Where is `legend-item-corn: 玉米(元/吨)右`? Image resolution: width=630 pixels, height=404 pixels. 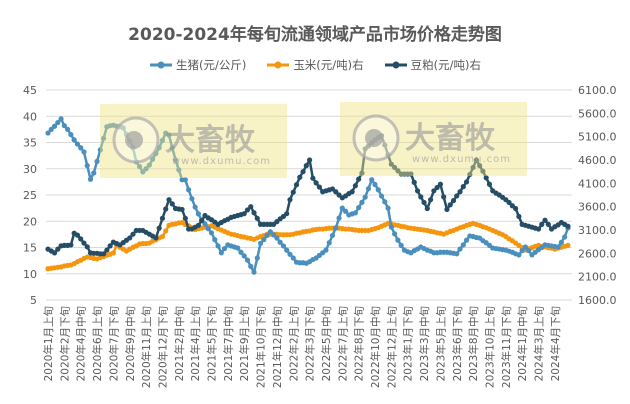
legend-item-corn: 玉米(元/吨)右 is located at coordinates (315, 65).